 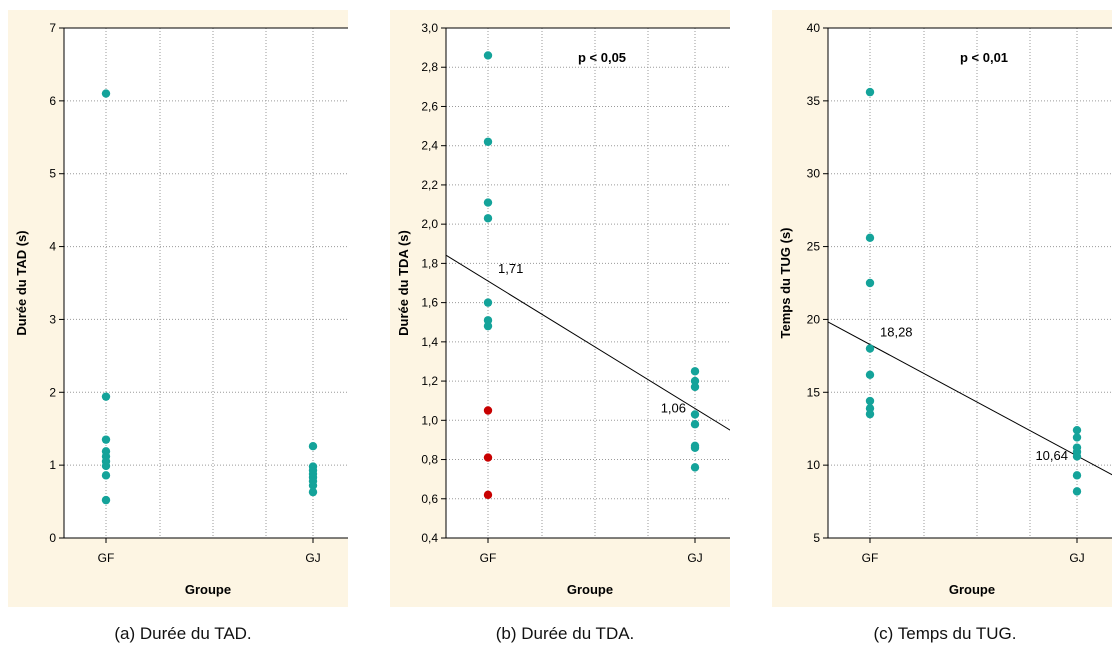 I want to click on y-tick-label: 1,6, so click(x=429, y=303).